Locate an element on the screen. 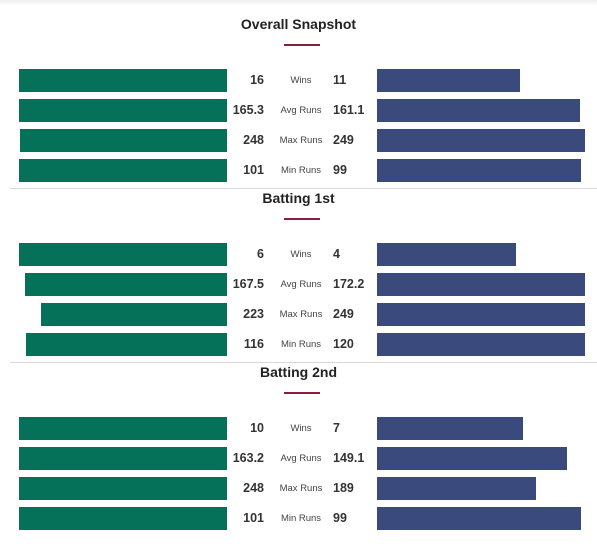 This screenshot has height=553, width=597. value-right: 149.1 is located at coordinates (349, 458).